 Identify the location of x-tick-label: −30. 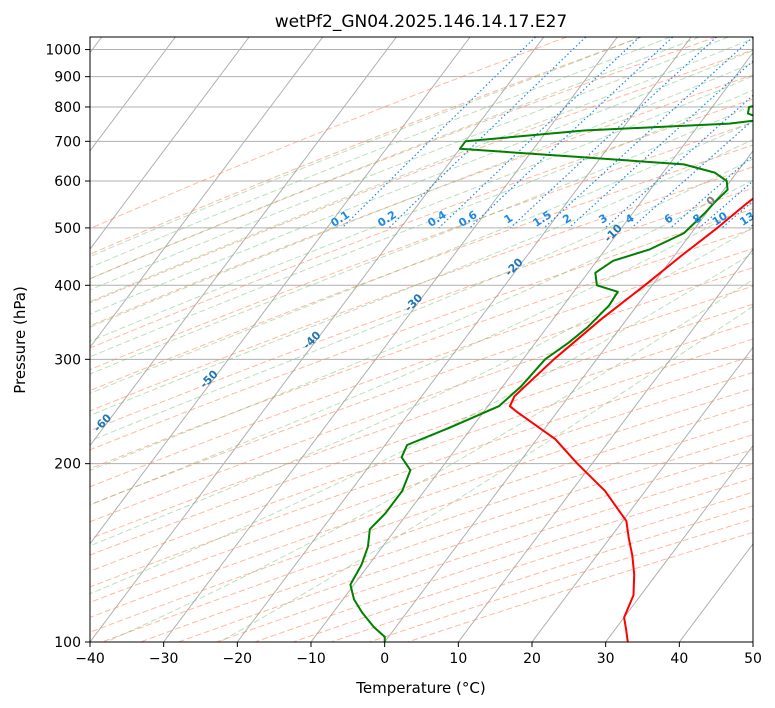
(164, 659).